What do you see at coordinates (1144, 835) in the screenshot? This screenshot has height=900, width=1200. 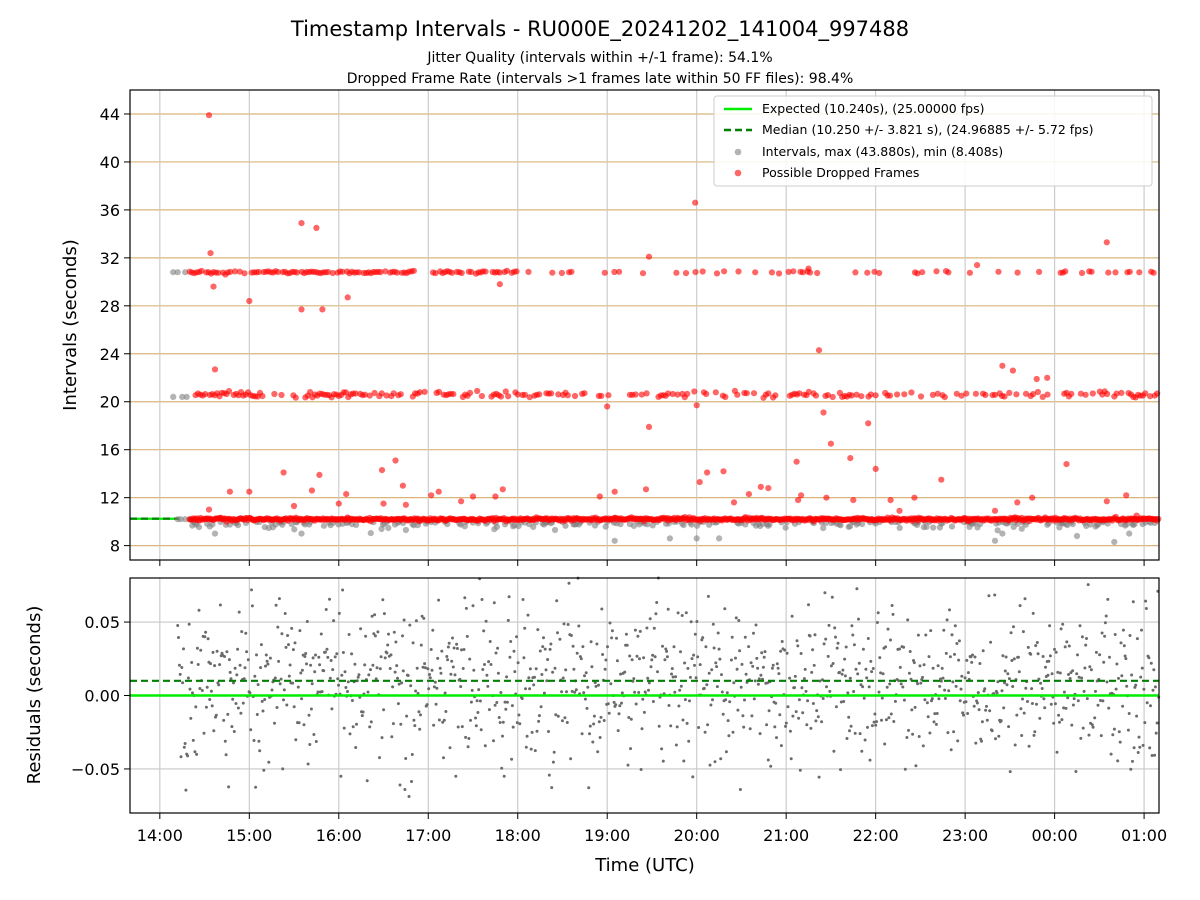 I see `x-tick-label: 01:00` at bounding box center [1144, 835].